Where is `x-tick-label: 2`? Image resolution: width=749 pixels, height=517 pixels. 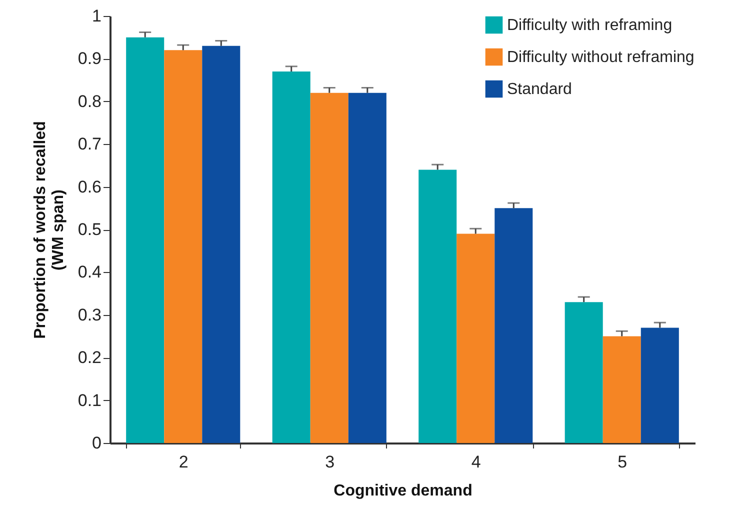 x-tick-label: 2 is located at coordinates (183, 462).